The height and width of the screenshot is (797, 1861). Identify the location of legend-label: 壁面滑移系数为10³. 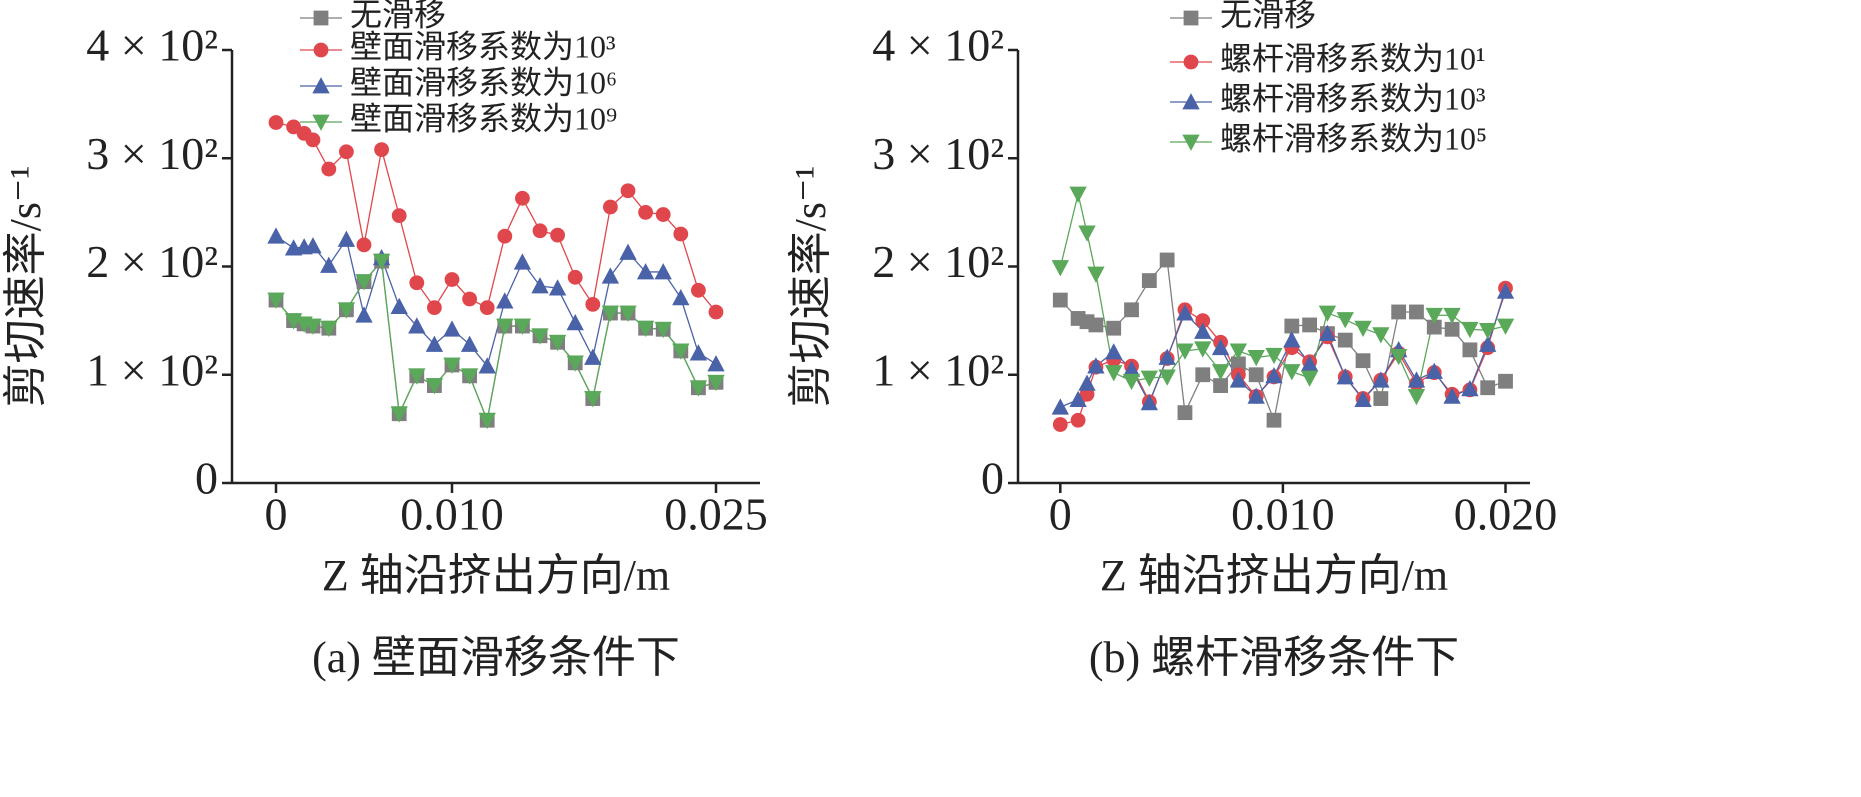
(483, 46).